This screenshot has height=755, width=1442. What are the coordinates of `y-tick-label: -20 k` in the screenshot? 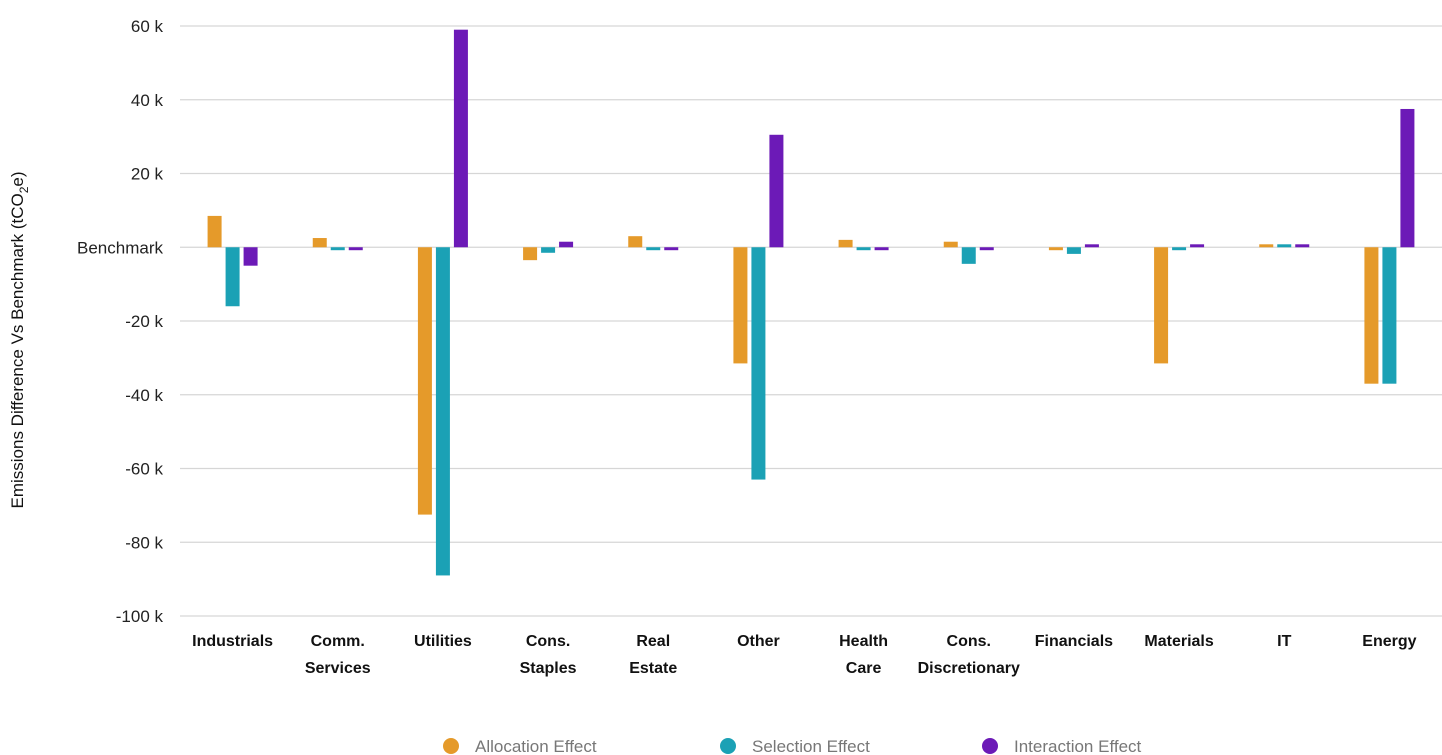 It's located at (144, 321).